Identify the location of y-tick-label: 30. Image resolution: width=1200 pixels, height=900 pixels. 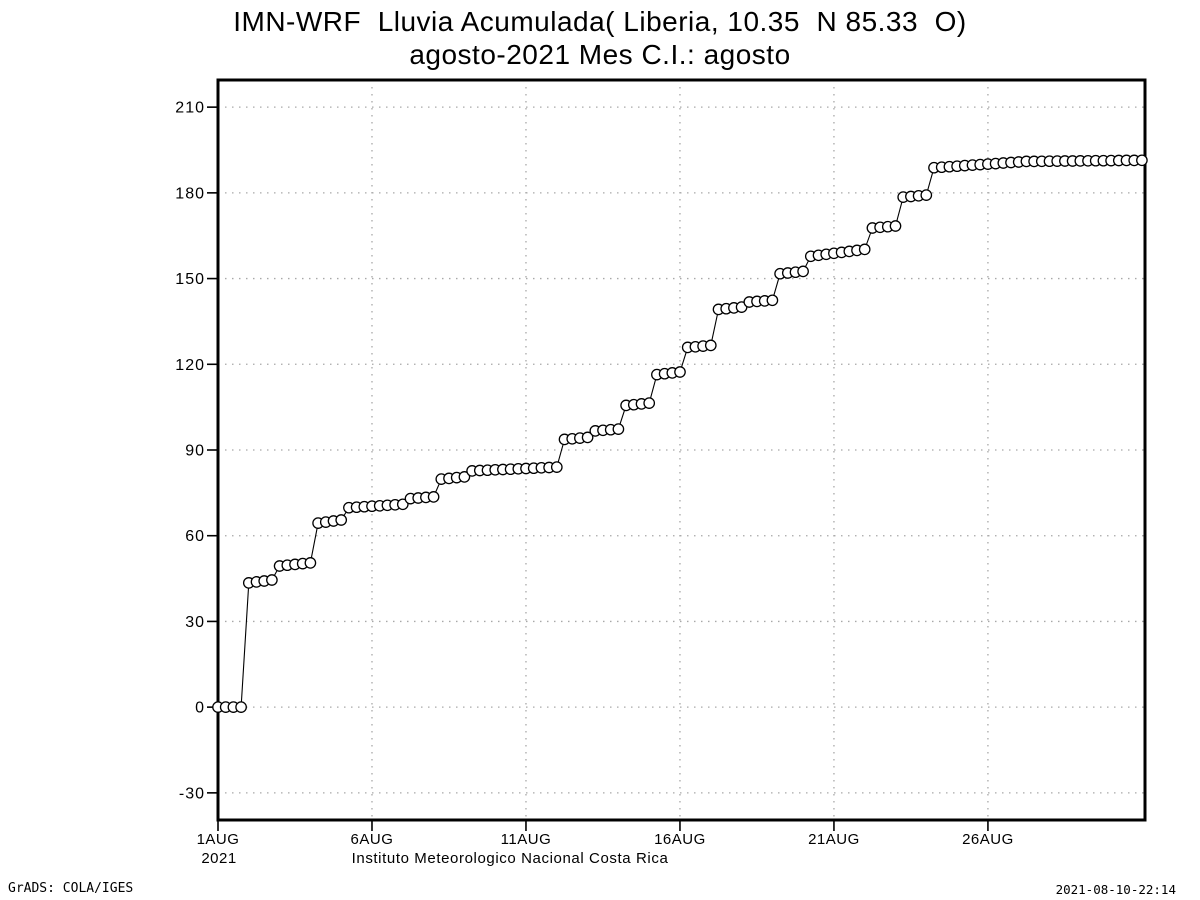
(195, 622).